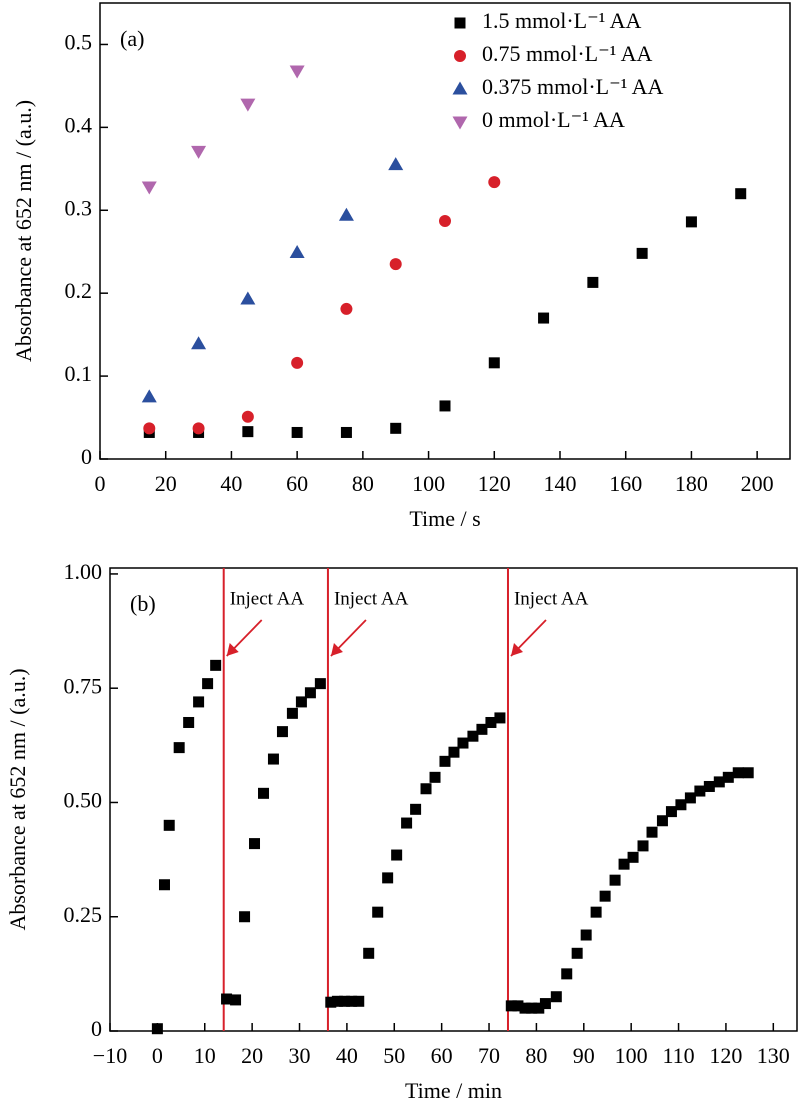 The image size is (800, 1109). I want to click on panel-label: (b), so click(143, 603).